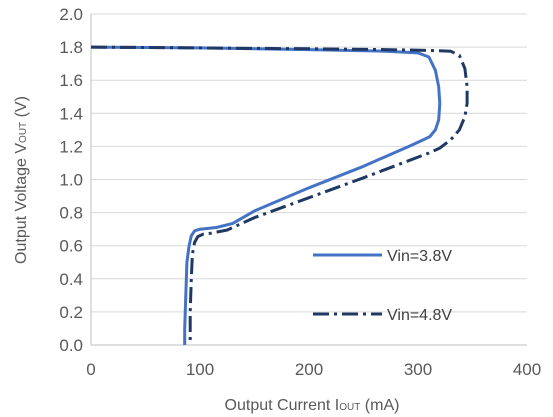  Describe the element at coordinates (21, 180) in the screenshot. I see `y-axis-title: Output Voltage VOUT (V)` at that location.